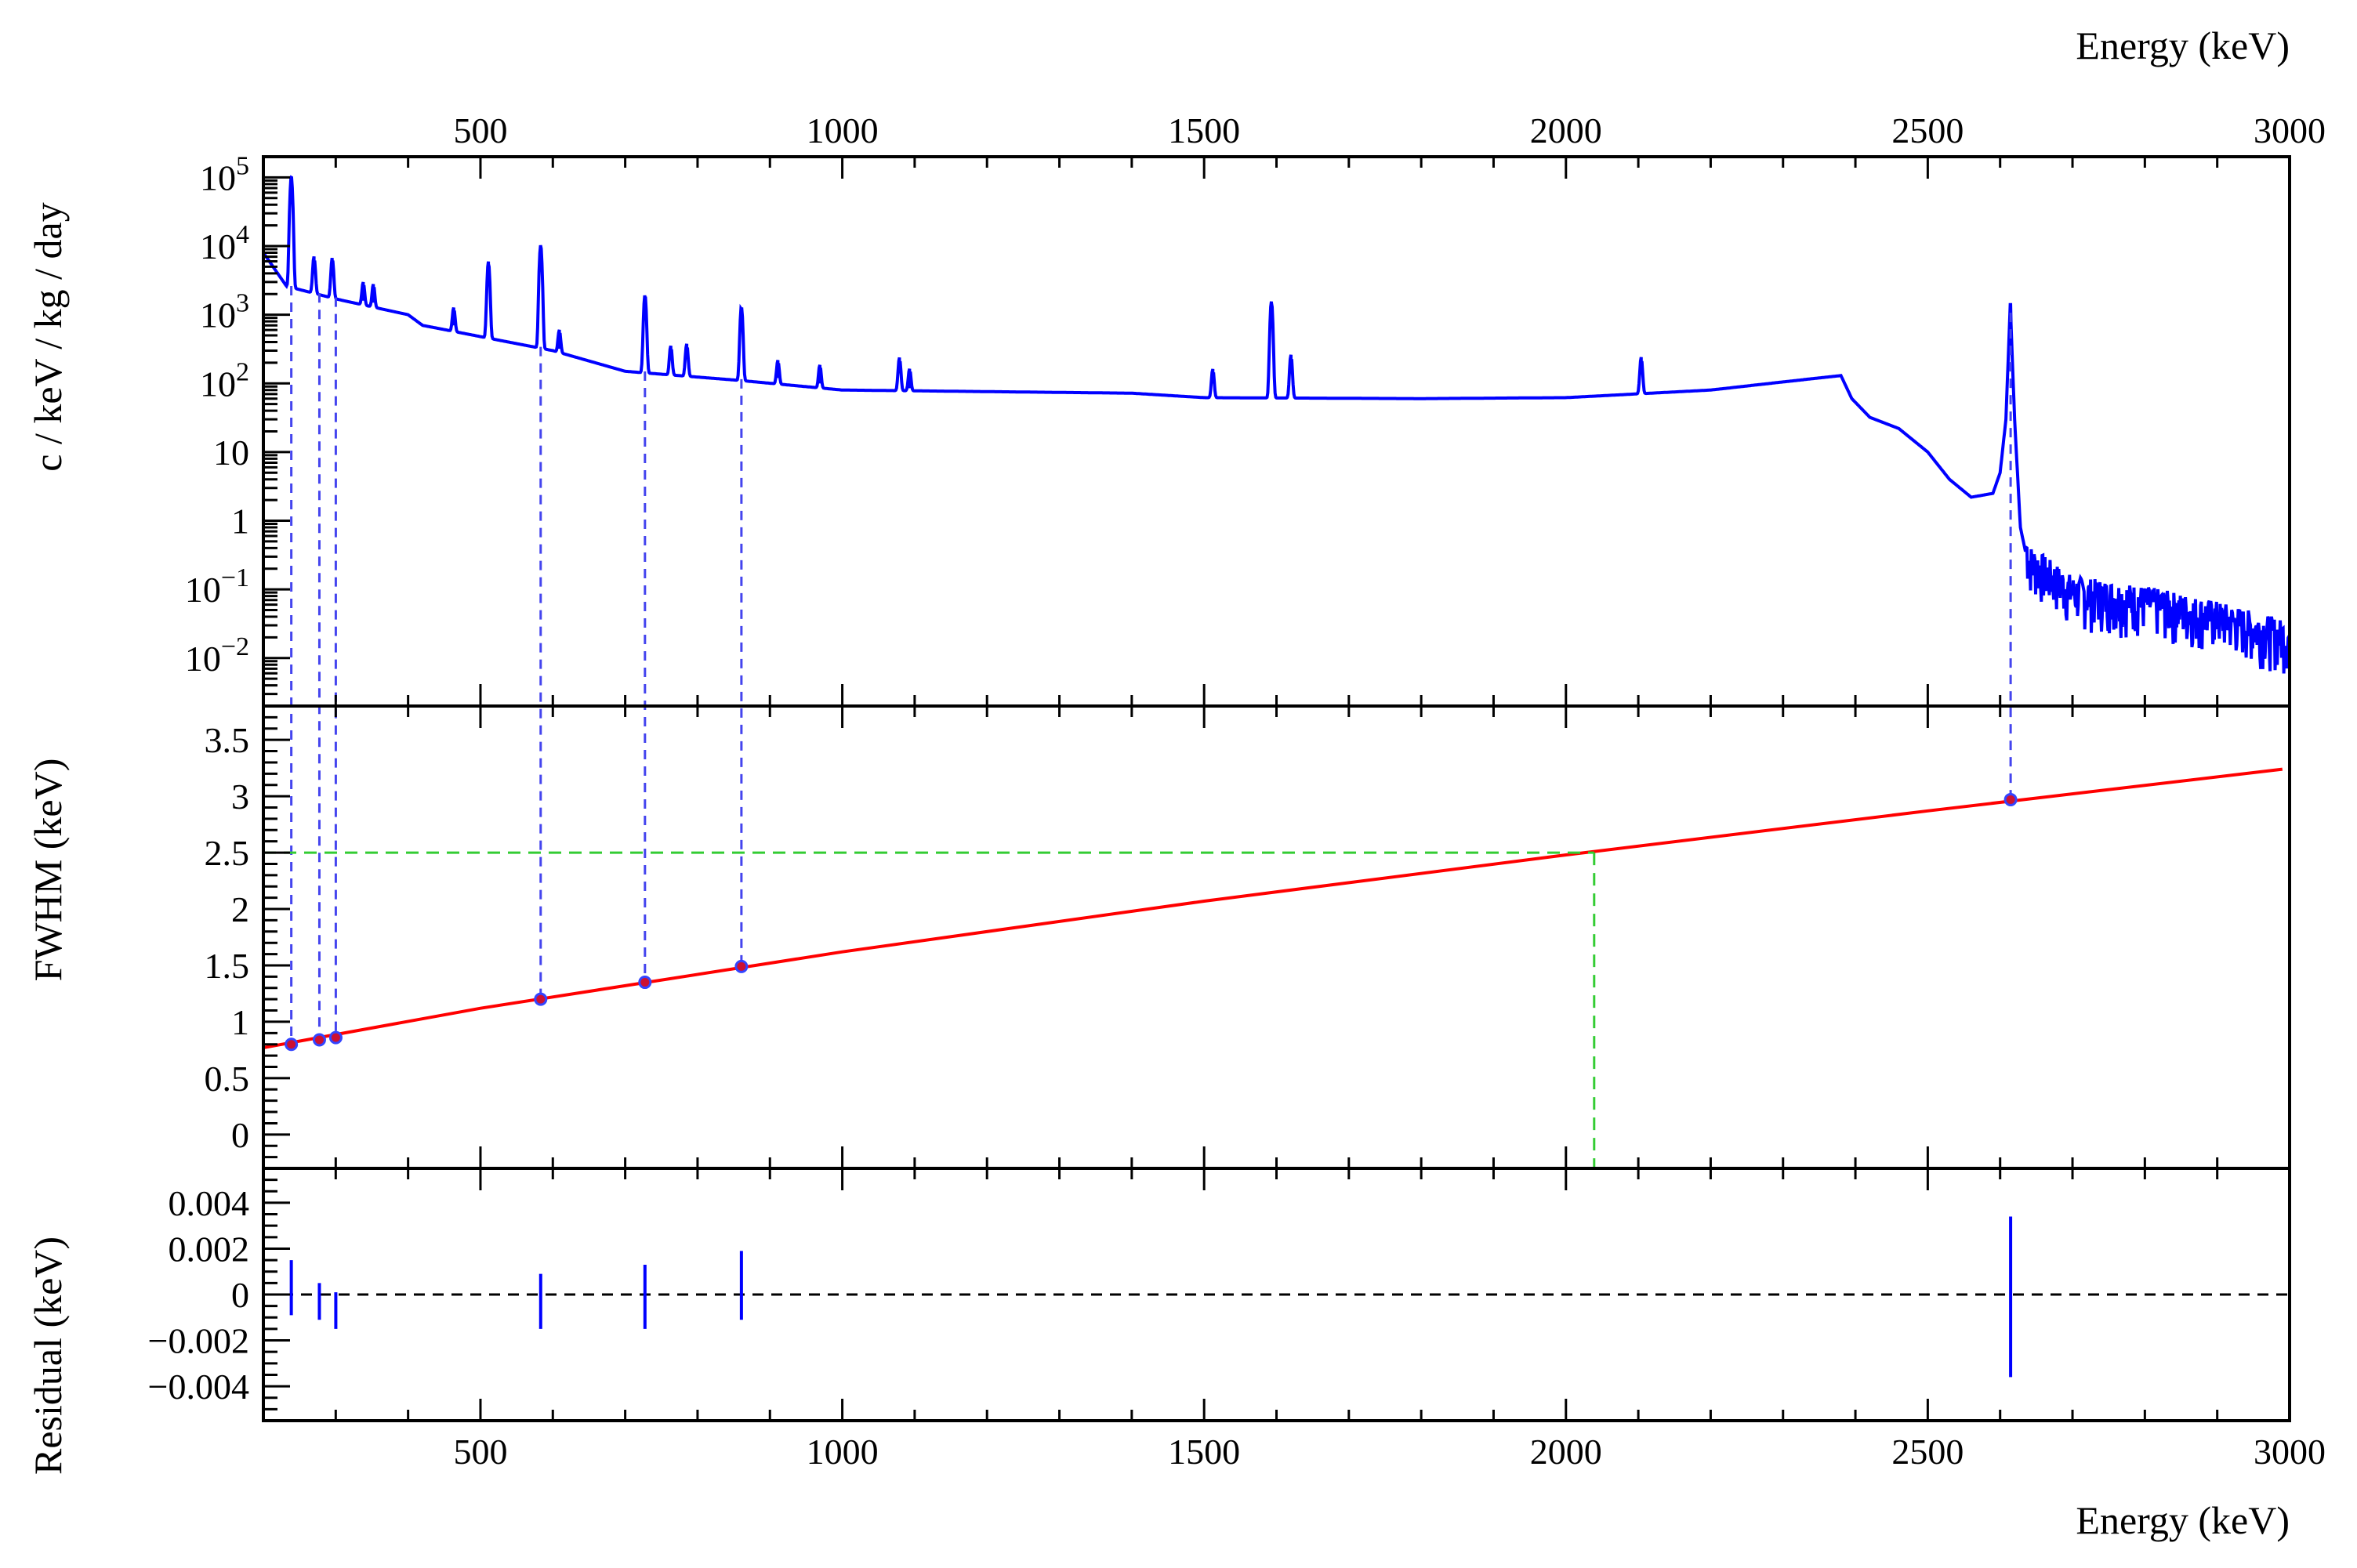 This screenshot has width=2357, height=1568. Describe the element at coordinates (240, 1135) in the screenshot. I see `fwhm-y-tick-label: 0` at that location.